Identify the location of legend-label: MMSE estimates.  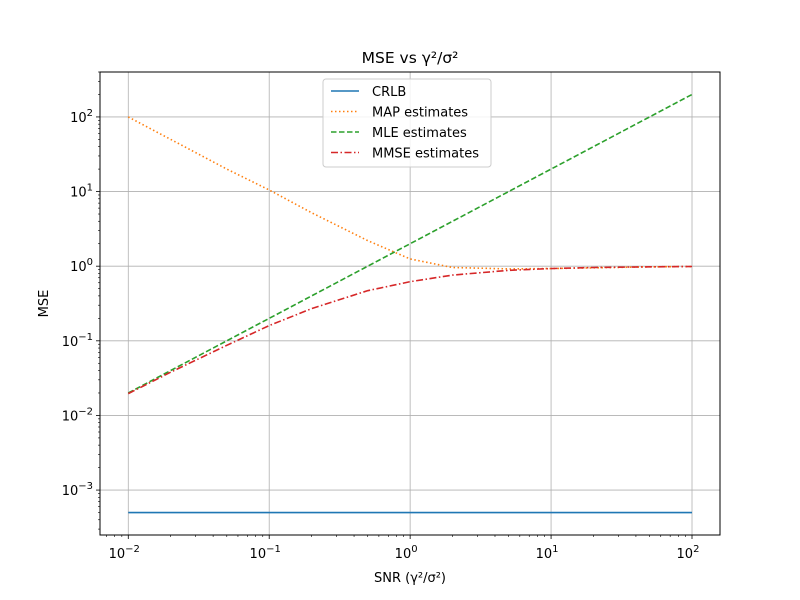
(425, 154).